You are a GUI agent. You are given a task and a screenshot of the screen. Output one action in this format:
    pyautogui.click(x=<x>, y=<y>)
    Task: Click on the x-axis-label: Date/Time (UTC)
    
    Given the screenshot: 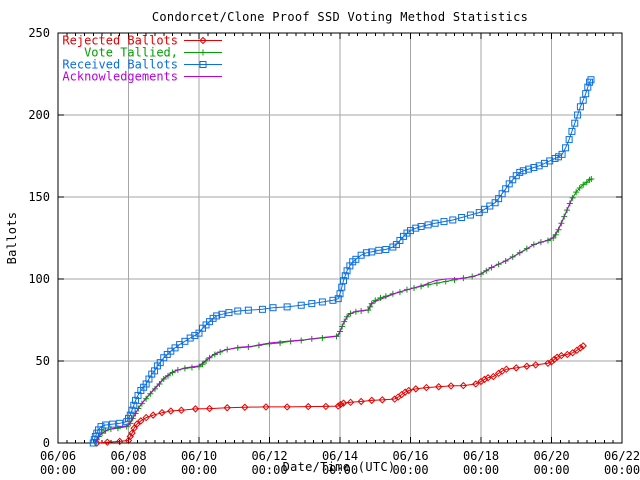 What is the action you would take?
    pyautogui.click(x=339, y=467)
    